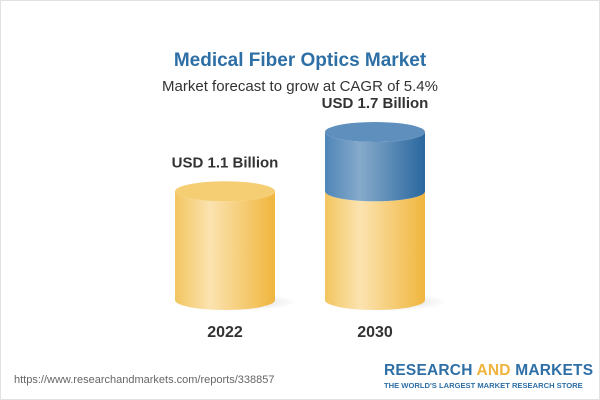 This screenshot has height=400, width=600. What do you see at coordinates (375, 250) in the screenshot?
I see `bar-2030-base-body` at bounding box center [375, 250].